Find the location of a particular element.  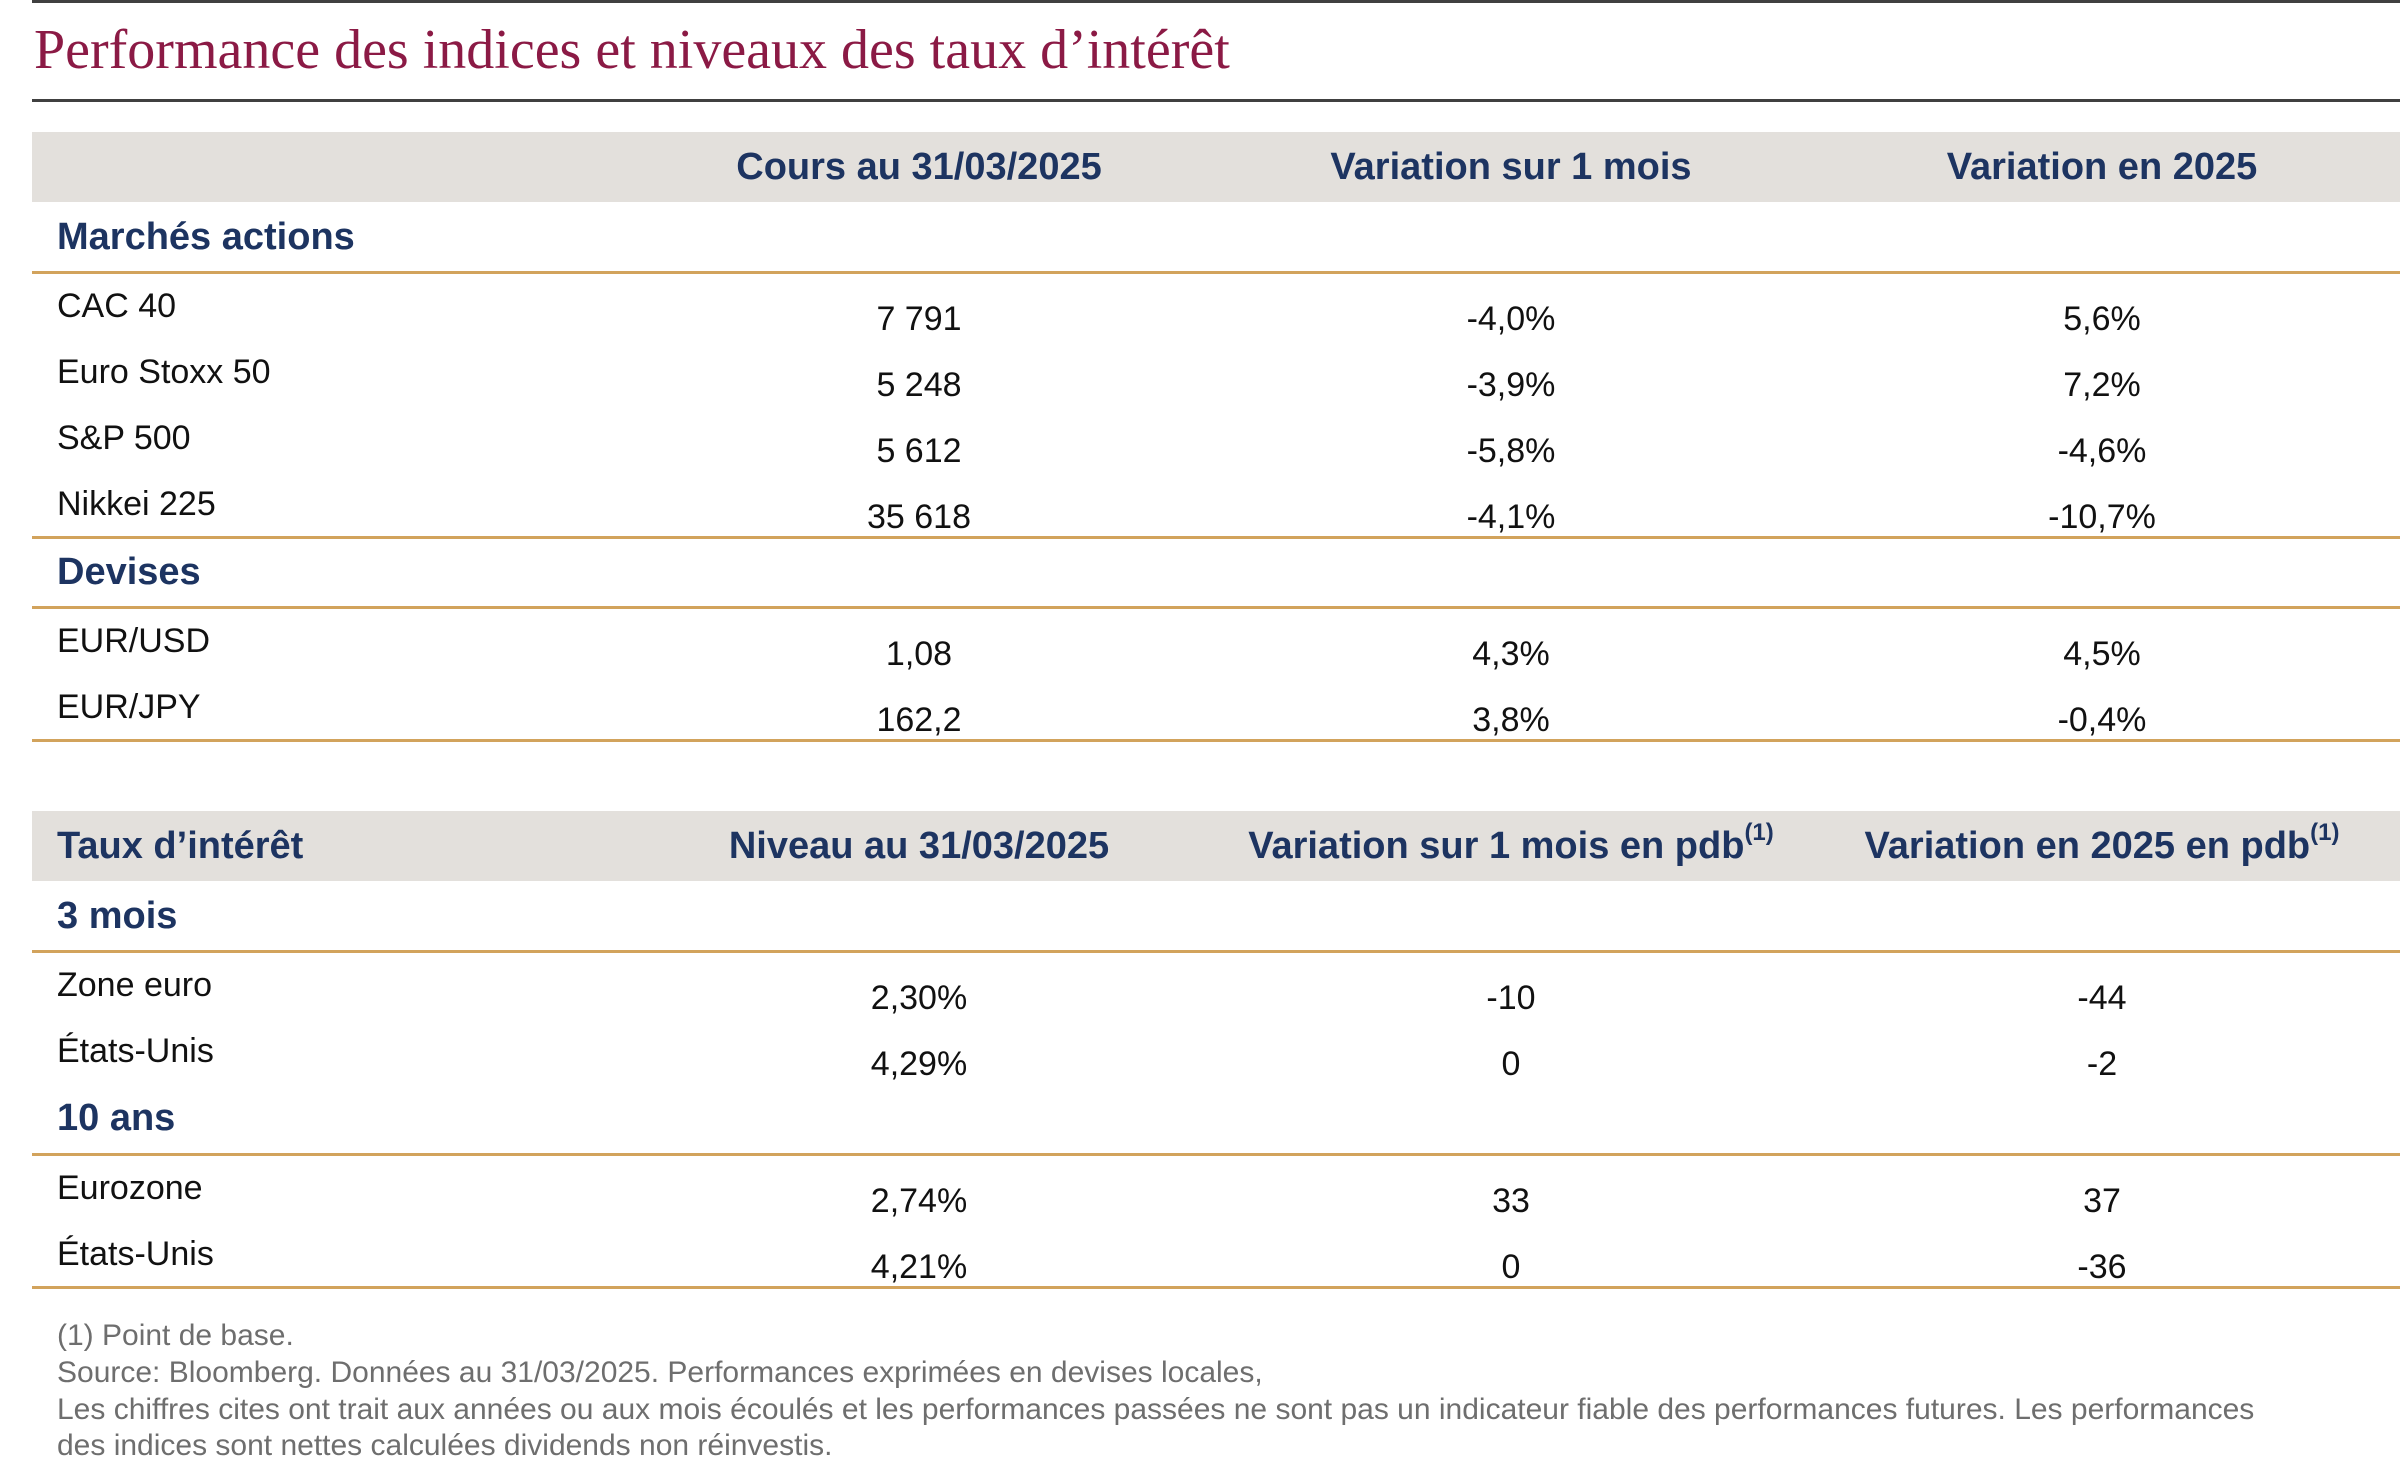

cell-value: -10 is located at coordinates (1511, 998).